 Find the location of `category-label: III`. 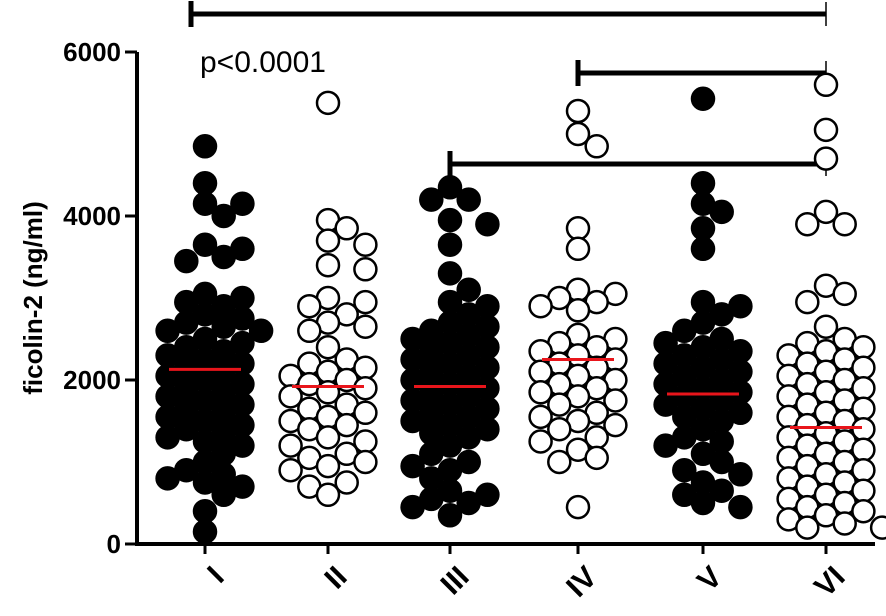

category-label: III is located at coordinates (455, 580).